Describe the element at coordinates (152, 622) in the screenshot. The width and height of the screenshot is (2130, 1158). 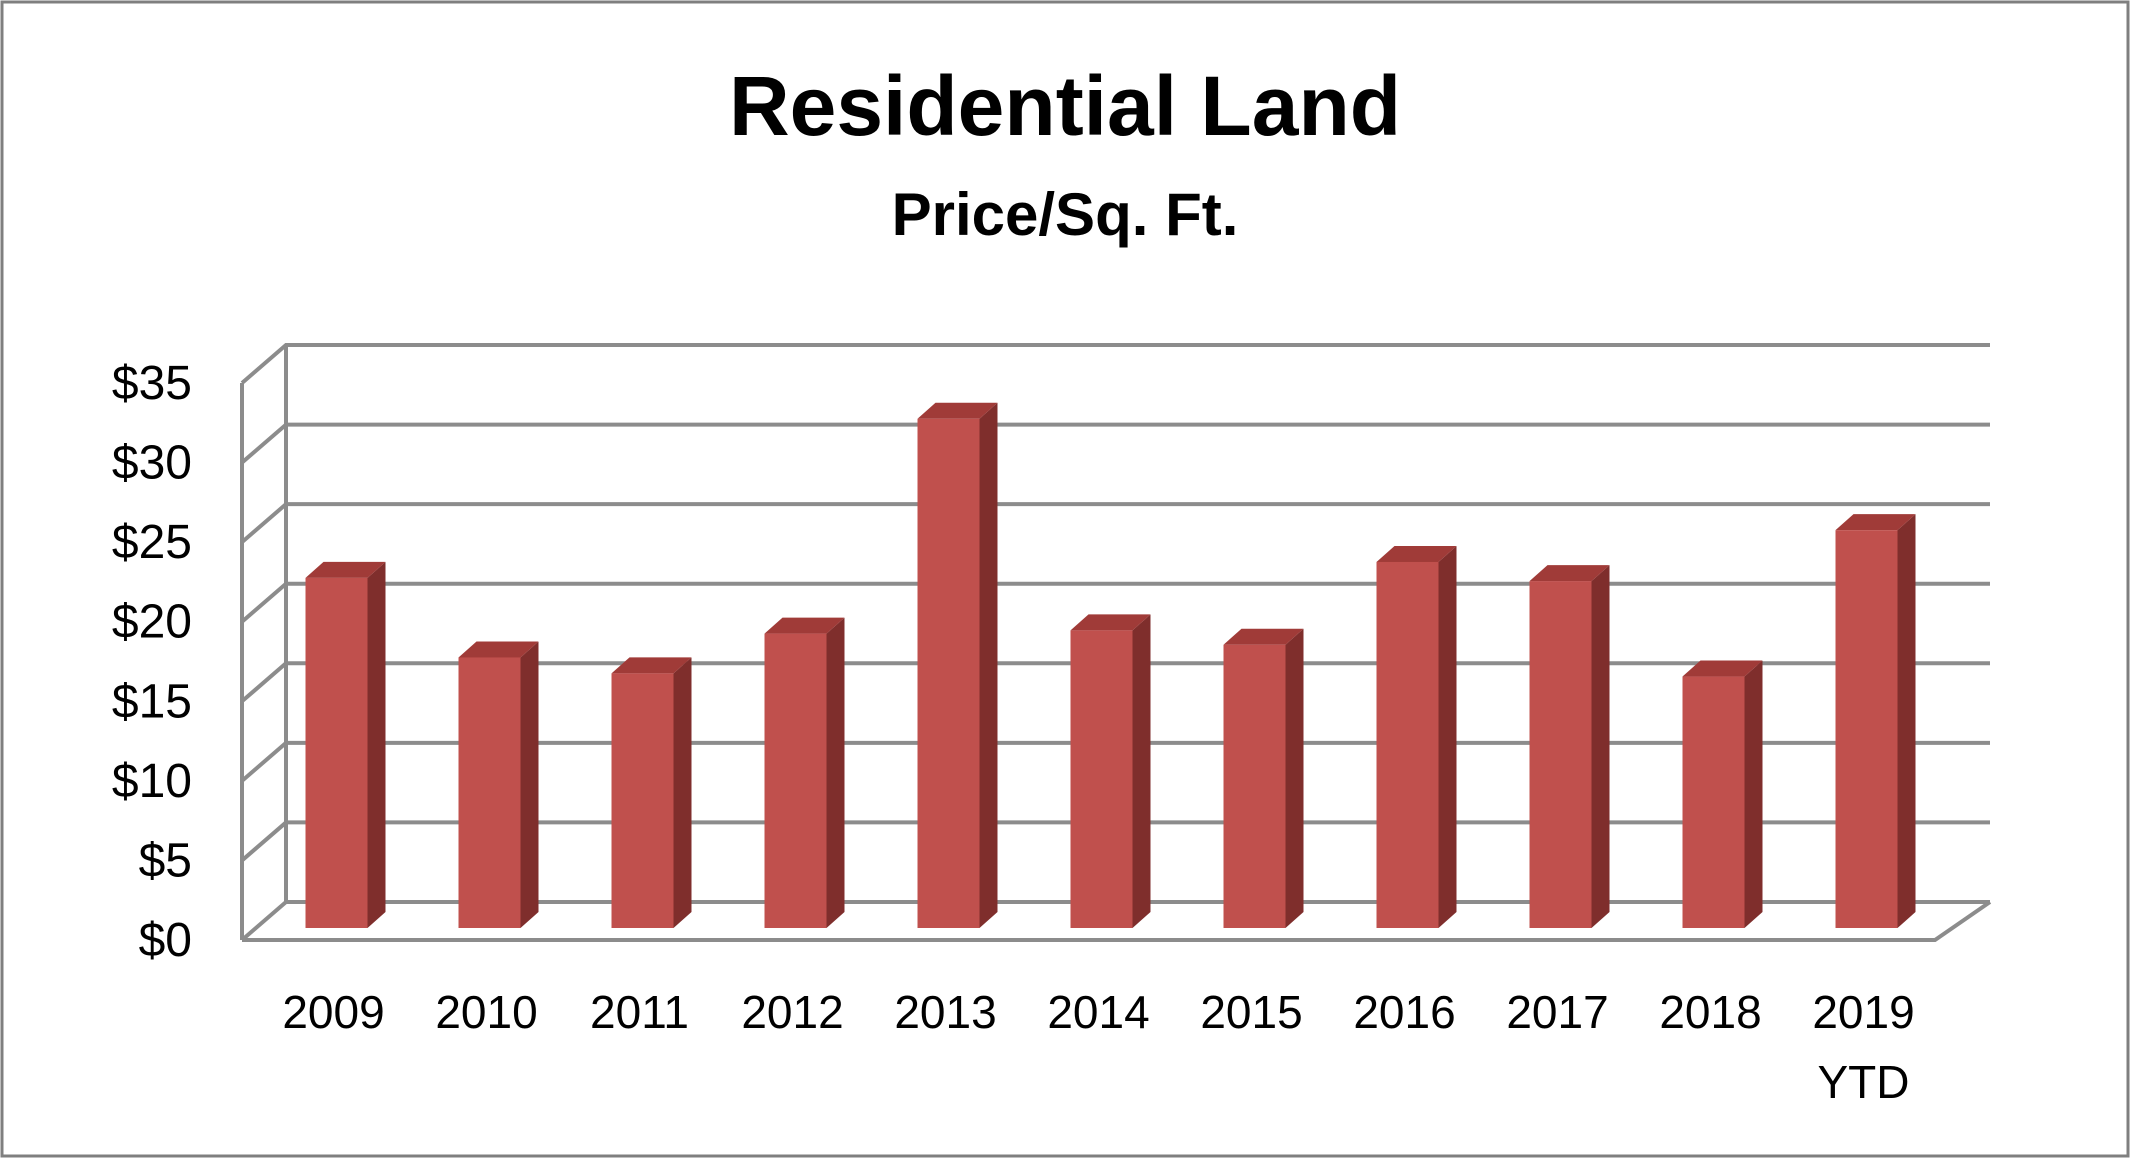
I see `y-tick-label: $20` at that location.